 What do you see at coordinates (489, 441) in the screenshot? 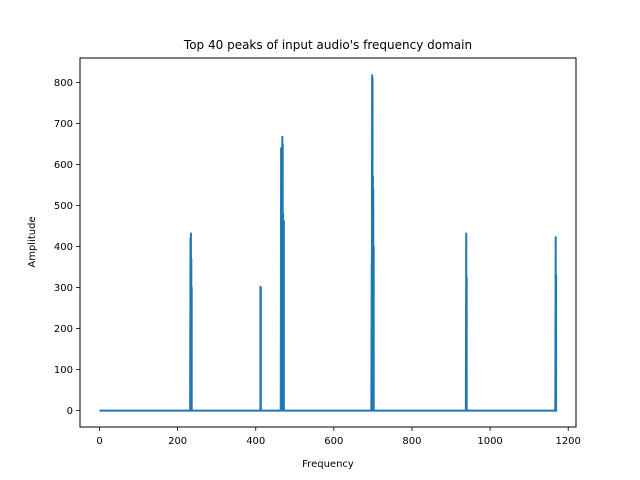
I see `x-tick-label: 1000` at bounding box center [489, 441].